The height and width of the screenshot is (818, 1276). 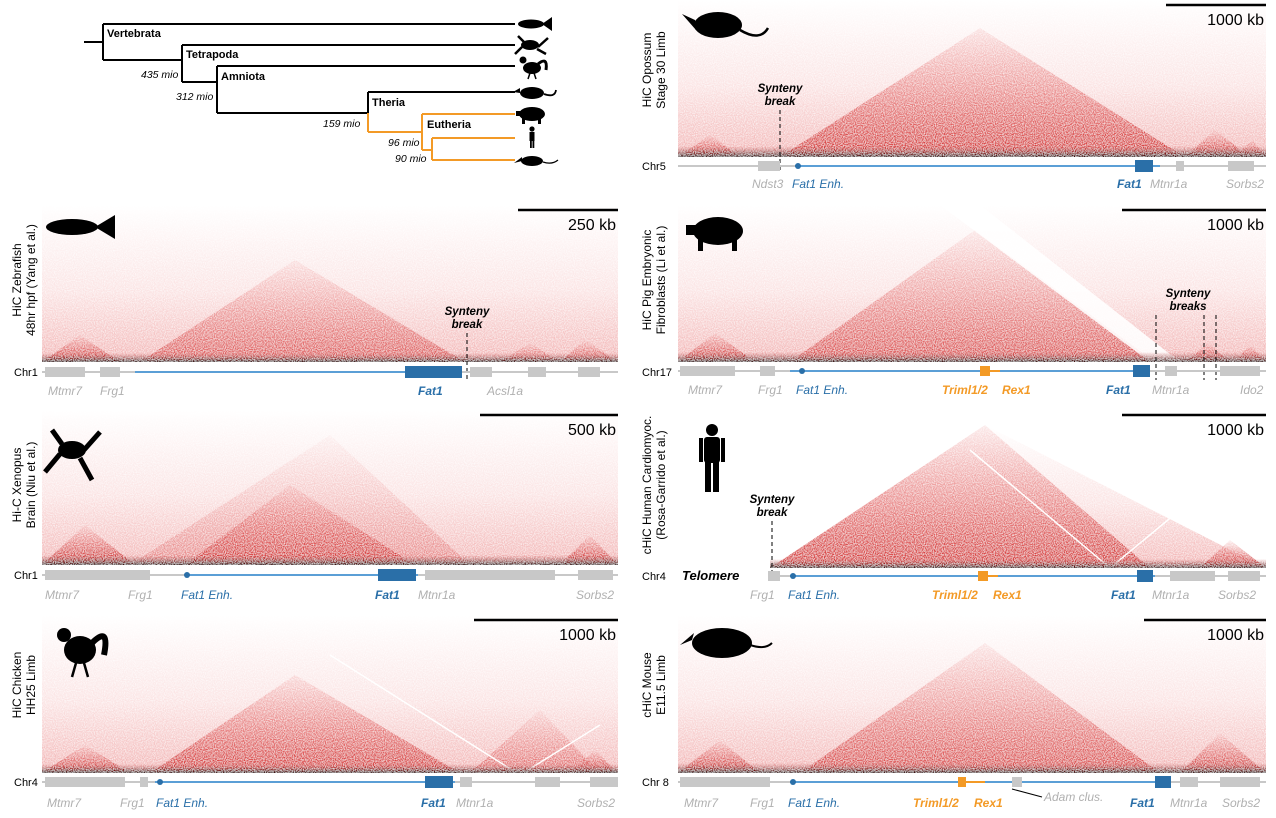 What do you see at coordinates (330, 695) in the screenshot?
I see `chicken-heatmap` at bounding box center [330, 695].